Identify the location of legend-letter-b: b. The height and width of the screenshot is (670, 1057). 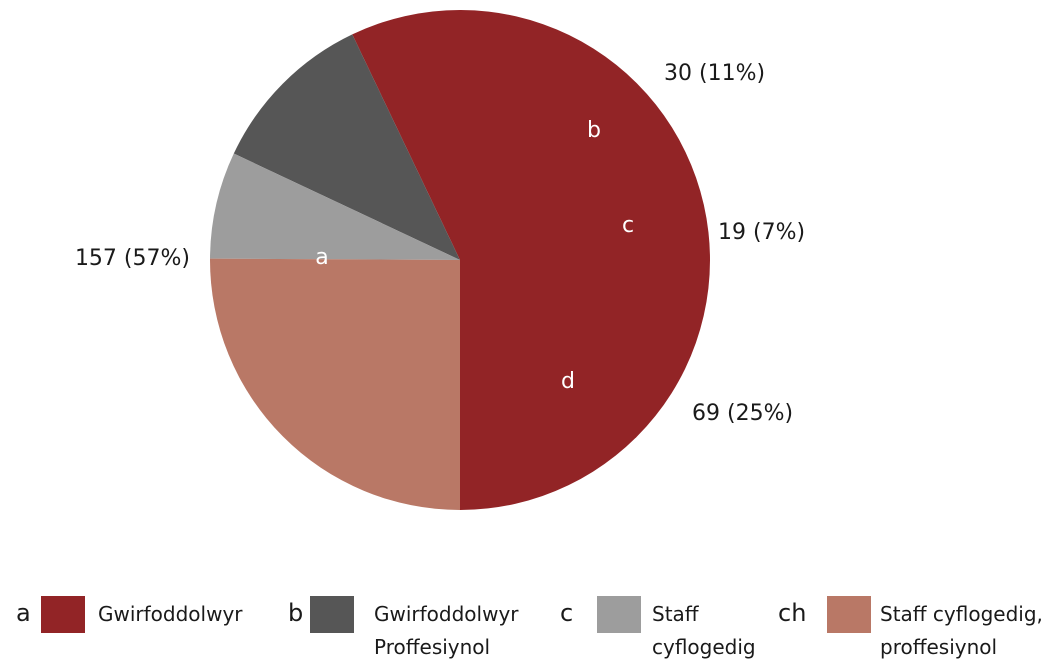
(295, 613).